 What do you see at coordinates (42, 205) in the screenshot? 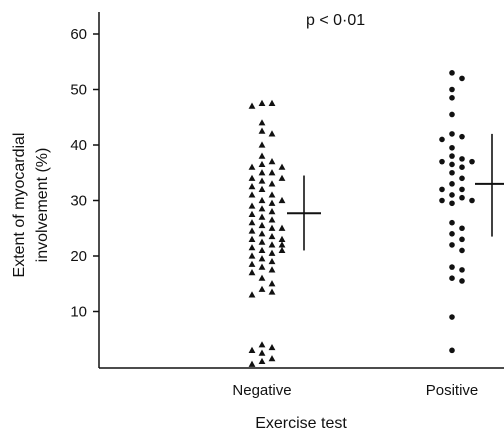
I see `y-axis-title-line-2: involvement (%)` at bounding box center [42, 205].